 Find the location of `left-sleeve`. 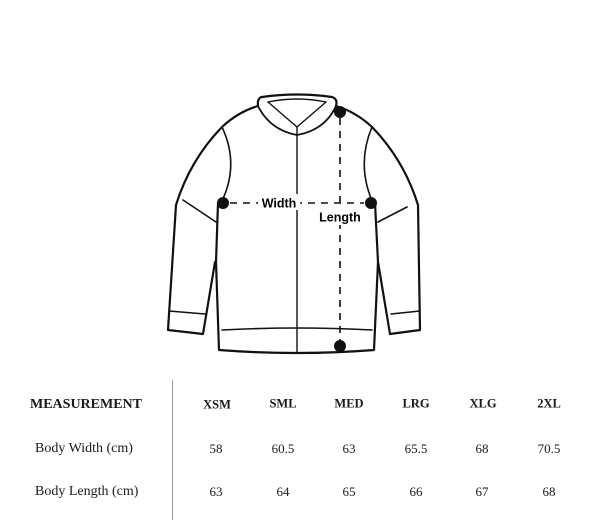

left-sleeve is located at coordinates (213, 220).